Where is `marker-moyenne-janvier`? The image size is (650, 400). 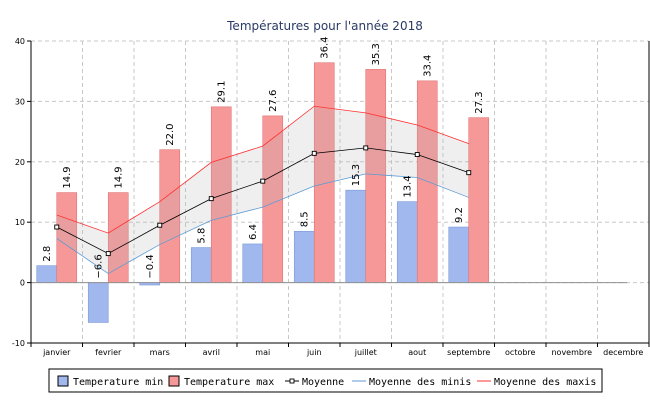
marker-moyenne-janvier is located at coordinates (57, 227).